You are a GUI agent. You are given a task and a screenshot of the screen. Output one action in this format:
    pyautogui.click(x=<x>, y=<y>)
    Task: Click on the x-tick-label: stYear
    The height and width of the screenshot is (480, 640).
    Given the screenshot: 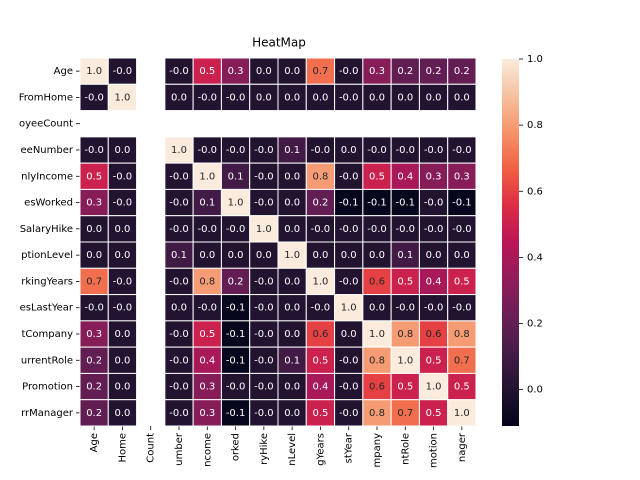 What is the action you would take?
    pyautogui.click(x=349, y=447)
    